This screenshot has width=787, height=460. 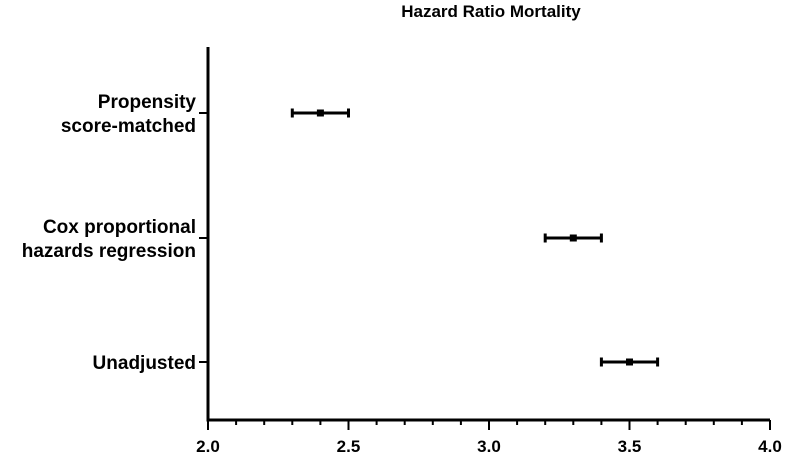 I want to click on chart-title: Hazard Ratio Mortality, so click(x=491, y=11).